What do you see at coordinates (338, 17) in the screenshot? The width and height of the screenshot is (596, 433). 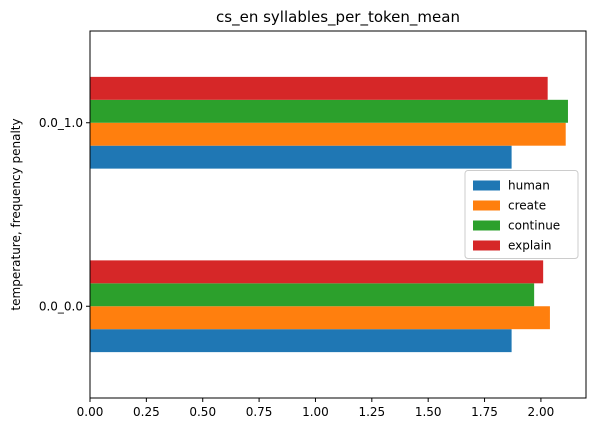 I see `chart-title: cs_en syllables_per_token_mean` at bounding box center [338, 17].